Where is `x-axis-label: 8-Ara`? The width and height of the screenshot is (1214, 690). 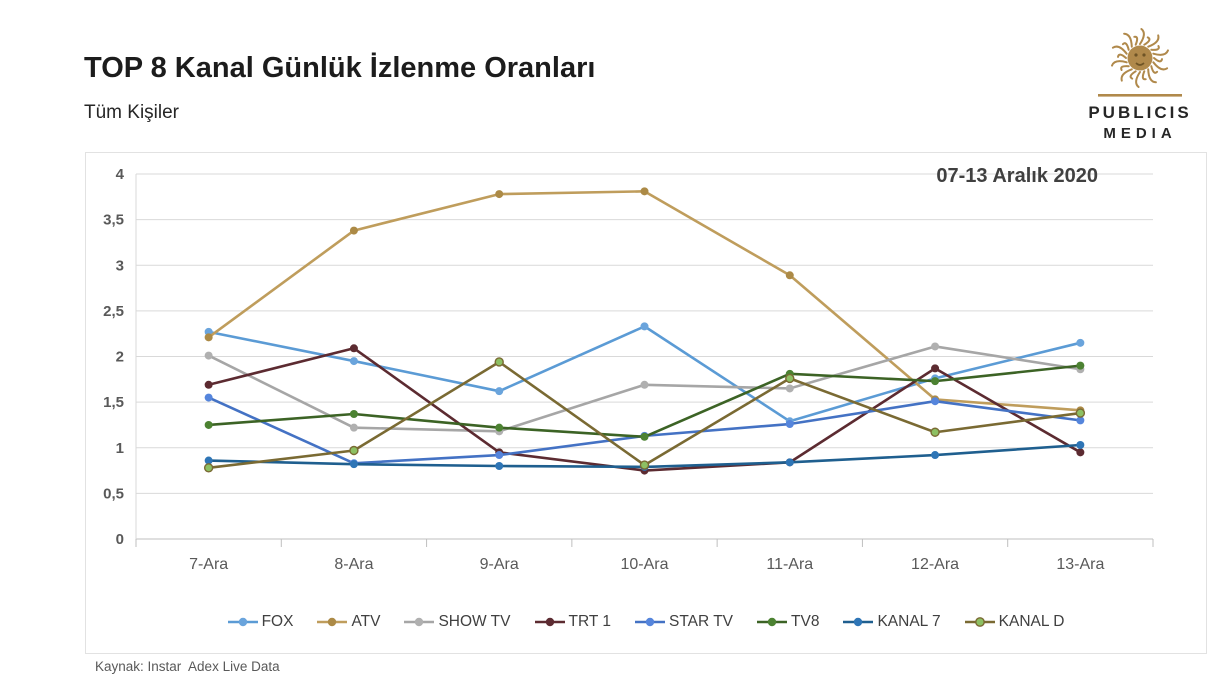
x-axis-label: 8-Ara is located at coordinates (353, 564).